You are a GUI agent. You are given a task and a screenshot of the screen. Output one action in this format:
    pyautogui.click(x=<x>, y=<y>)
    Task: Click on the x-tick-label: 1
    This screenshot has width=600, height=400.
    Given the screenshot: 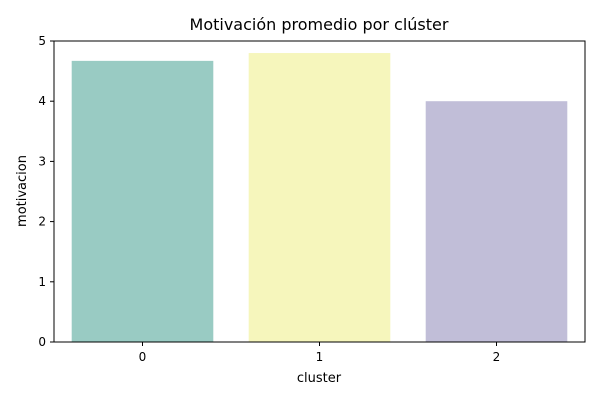 What is the action you would take?
    pyautogui.click(x=320, y=357)
    